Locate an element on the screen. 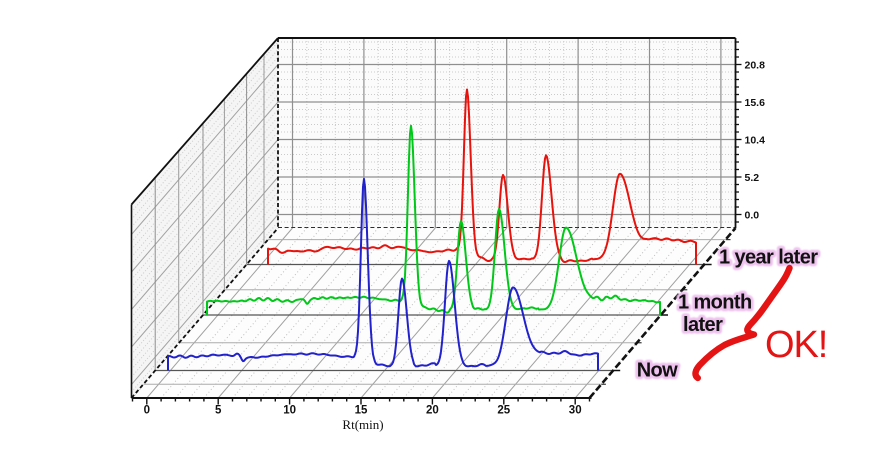 Image resolution: width=889 pixels, height=451 pixels. svg-text: Now is located at coordinates (657, 370).